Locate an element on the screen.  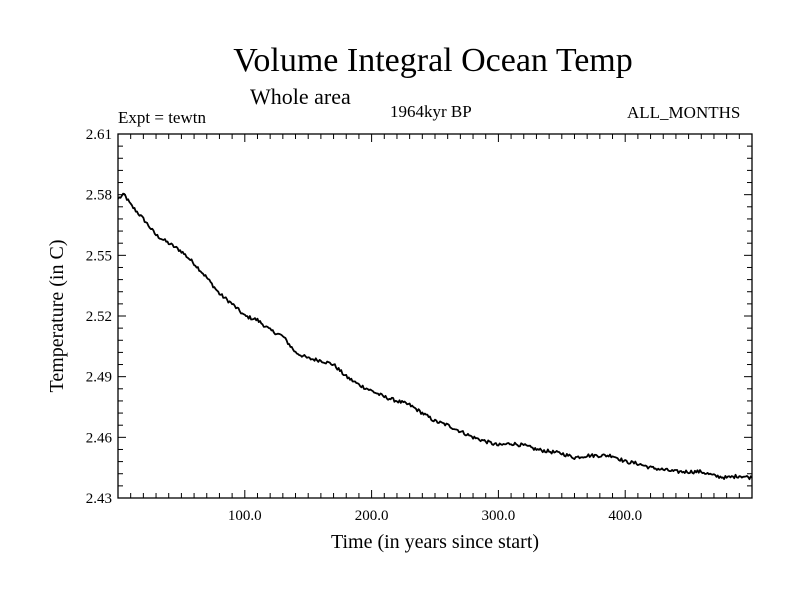
y-tick-label: 2.43 is located at coordinates (99, 499).